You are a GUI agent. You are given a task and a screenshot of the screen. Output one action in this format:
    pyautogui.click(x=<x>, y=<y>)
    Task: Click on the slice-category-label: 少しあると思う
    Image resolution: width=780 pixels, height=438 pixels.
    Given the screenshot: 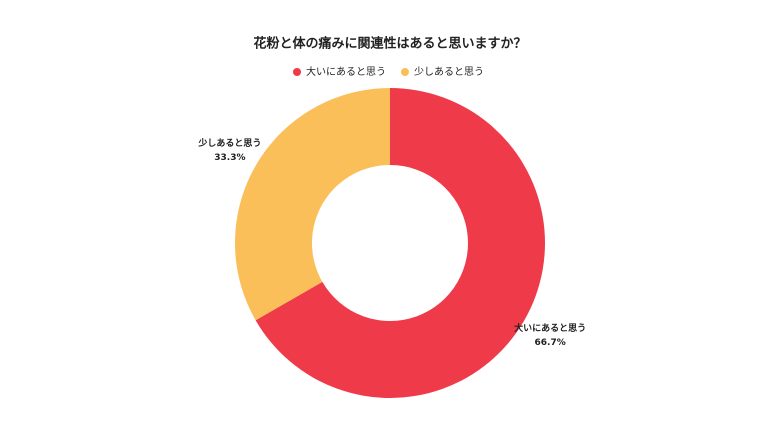 What is the action you would take?
    pyautogui.click(x=229, y=143)
    